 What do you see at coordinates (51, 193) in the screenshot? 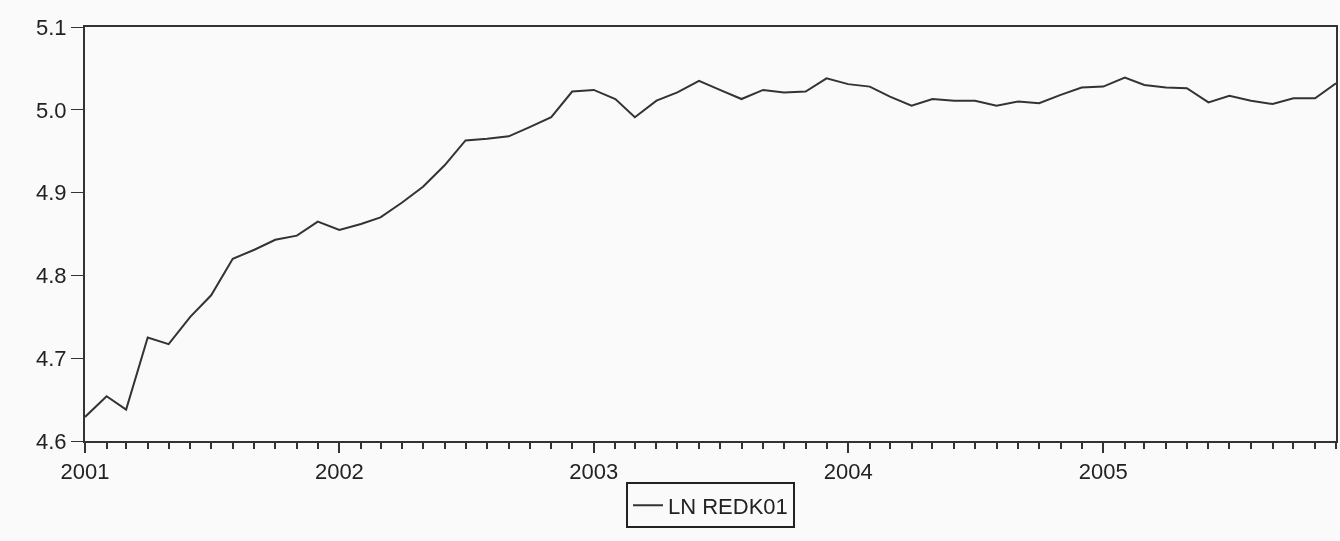
I see `y-tick-label: 4.9` at bounding box center [51, 193].